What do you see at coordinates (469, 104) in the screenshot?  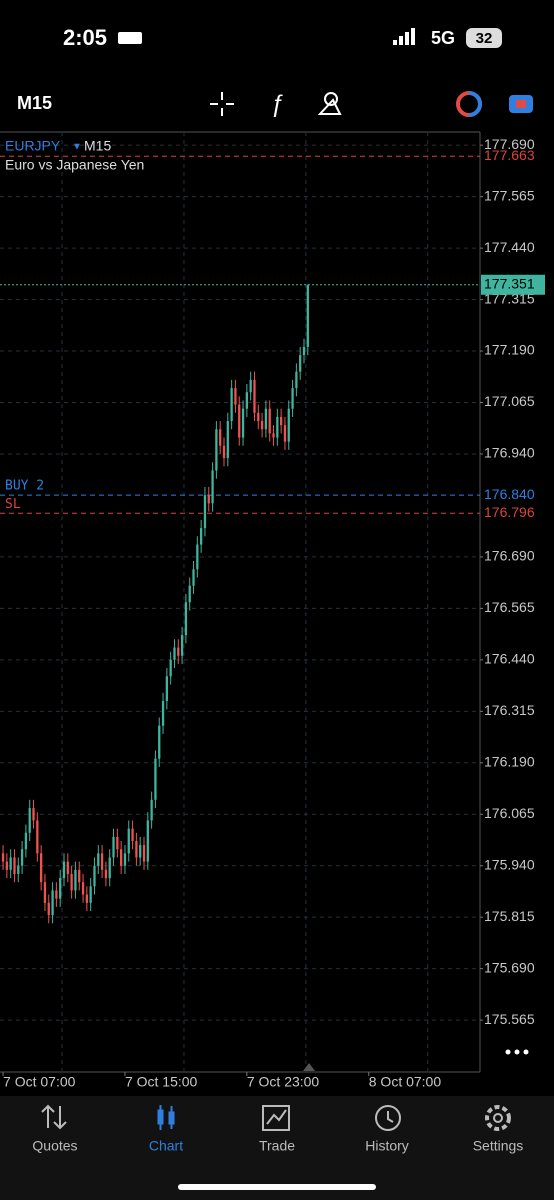 I see `trade-button` at bounding box center [469, 104].